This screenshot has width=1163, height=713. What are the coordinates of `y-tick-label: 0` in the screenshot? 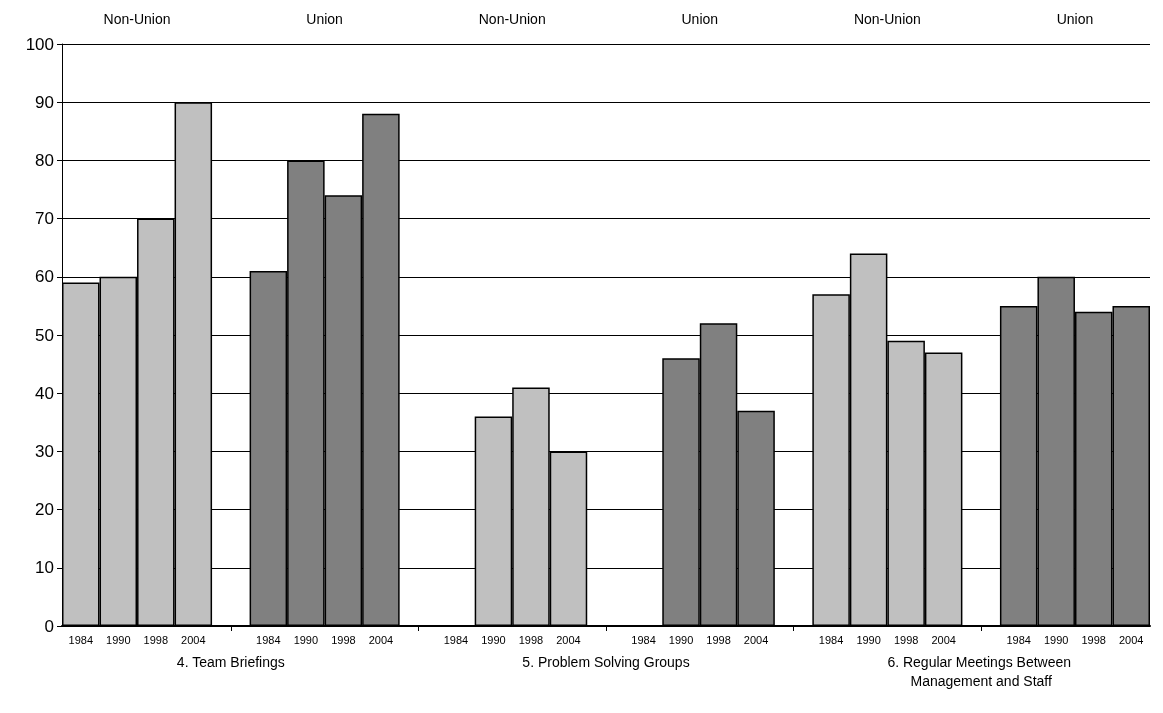 It's located at (49, 626).